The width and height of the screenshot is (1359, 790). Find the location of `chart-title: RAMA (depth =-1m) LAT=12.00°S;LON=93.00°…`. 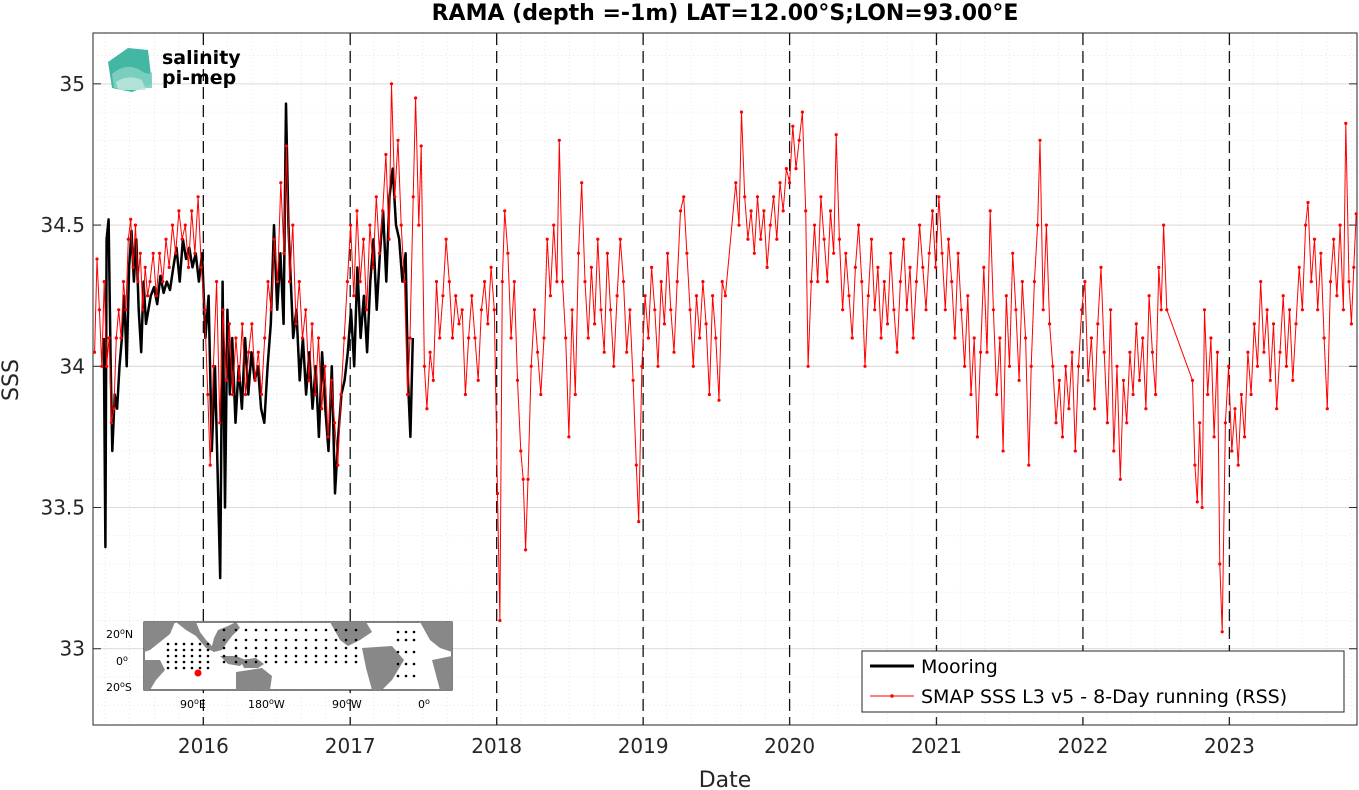

chart-title: RAMA (depth =-1m) LAT=12.00°S;LON=93.00°… is located at coordinates (725, 13).